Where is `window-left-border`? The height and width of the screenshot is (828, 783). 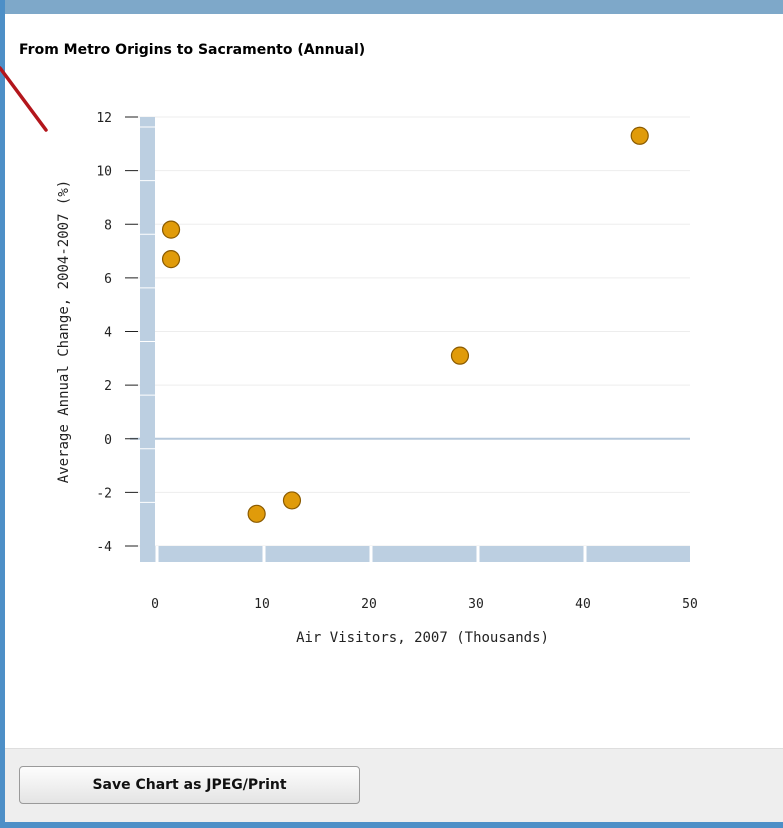
window-left-border is located at coordinates (2, 414).